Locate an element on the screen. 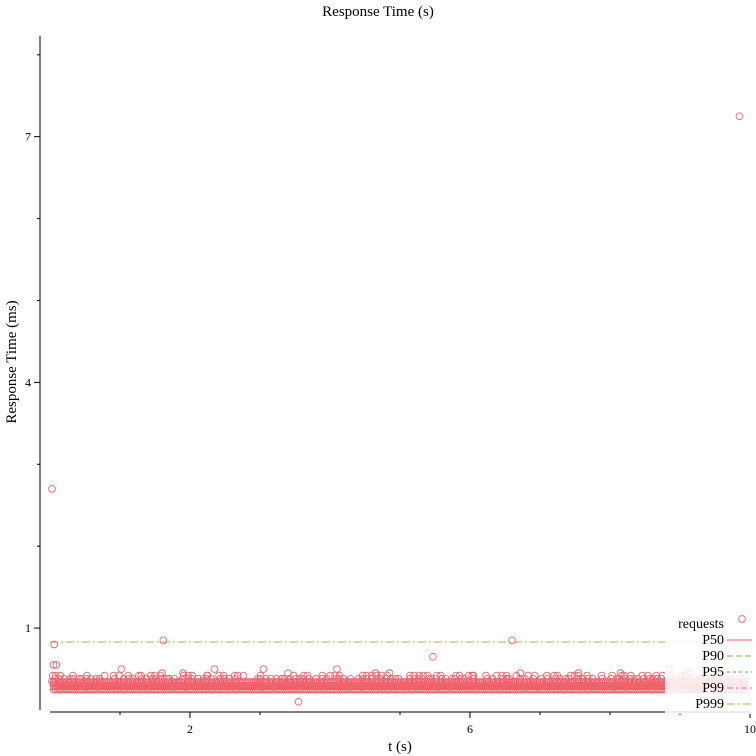  y-tick-label: 7 is located at coordinates (28, 137).